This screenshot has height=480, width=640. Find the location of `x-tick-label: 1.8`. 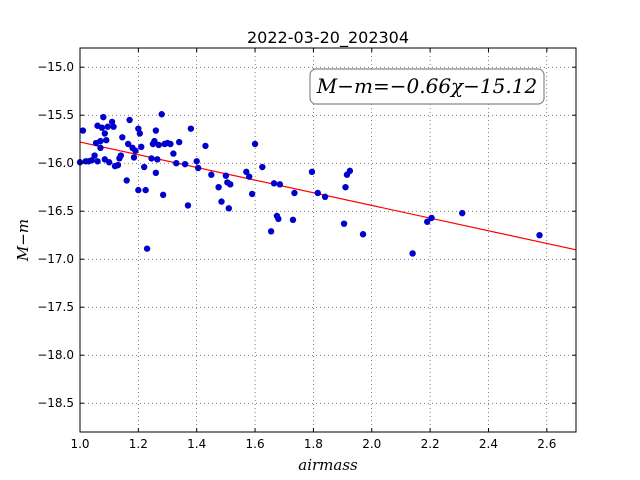

x-tick-label: 1.8 is located at coordinates (313, 444).